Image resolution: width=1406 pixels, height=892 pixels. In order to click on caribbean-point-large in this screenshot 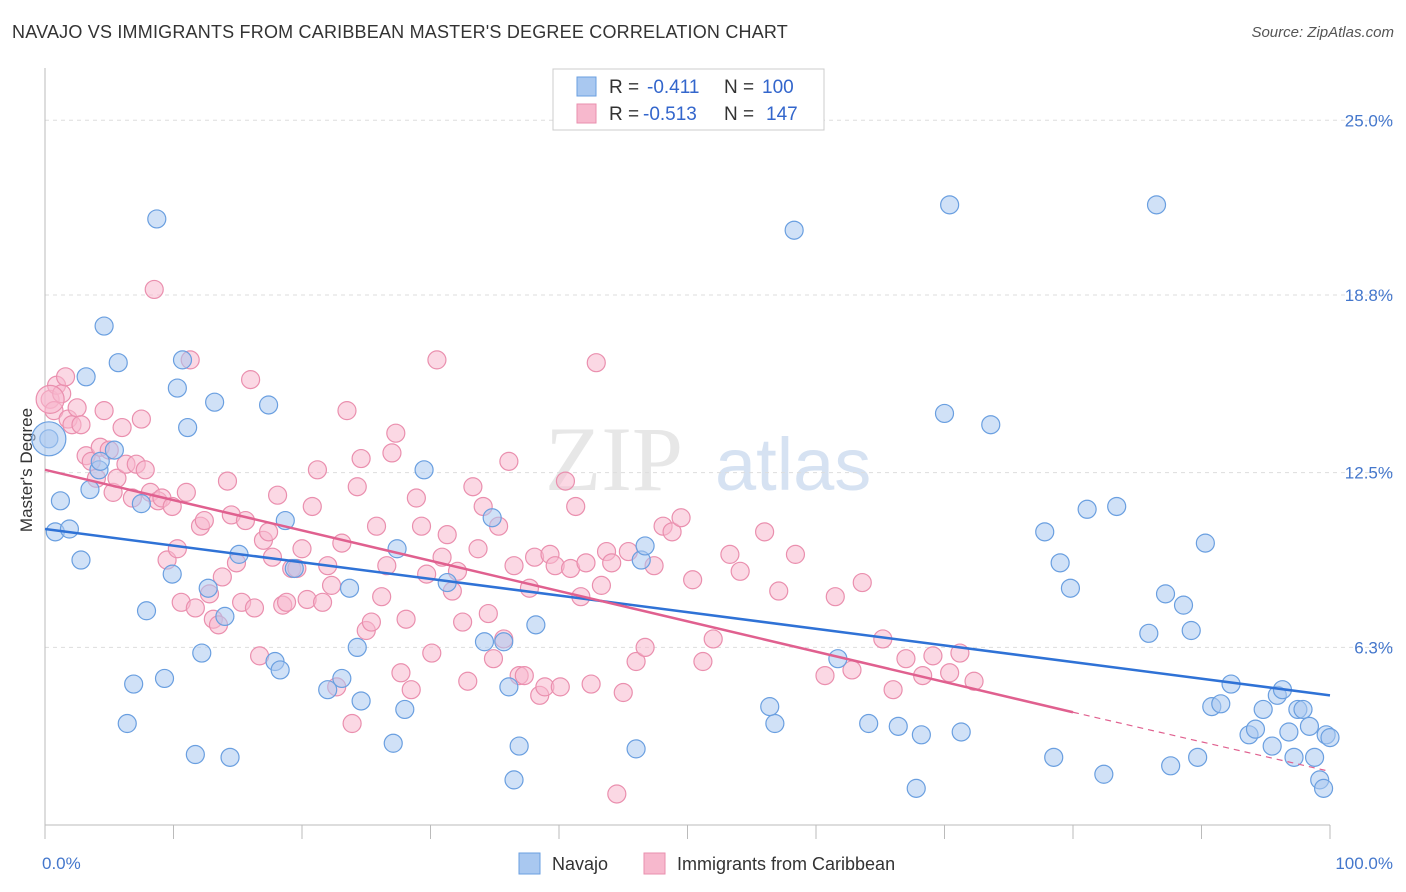, I will do `click(50, 399)`.